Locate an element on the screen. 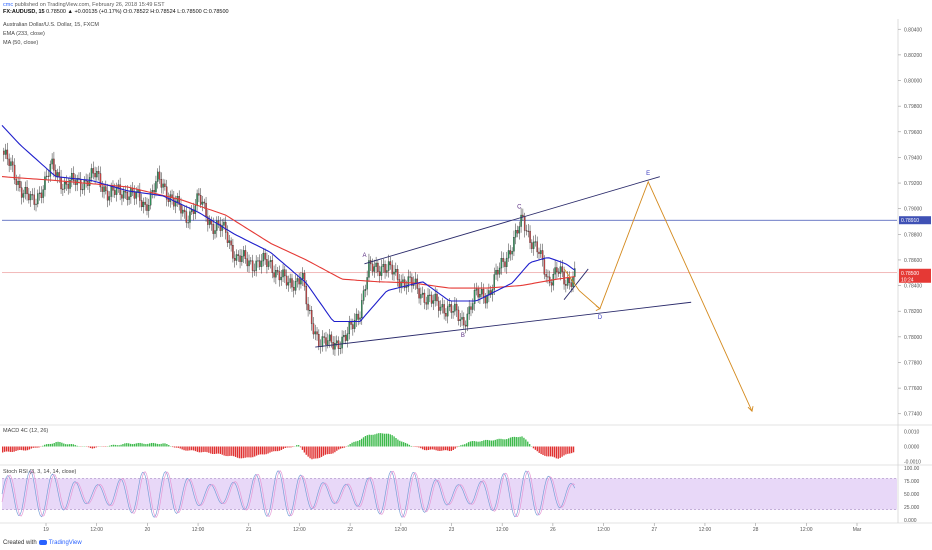 The height and width of the screenshot is (550, 932). publisher-name: cmc is located at coordinates (8, 5).